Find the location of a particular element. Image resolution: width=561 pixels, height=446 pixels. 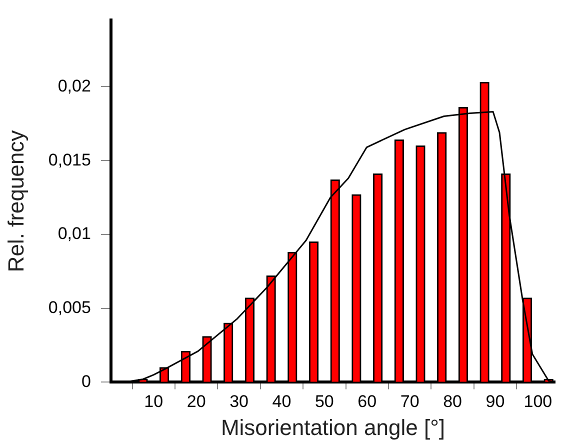

x-tick-label: 50 is located at coordinates (324, 402).